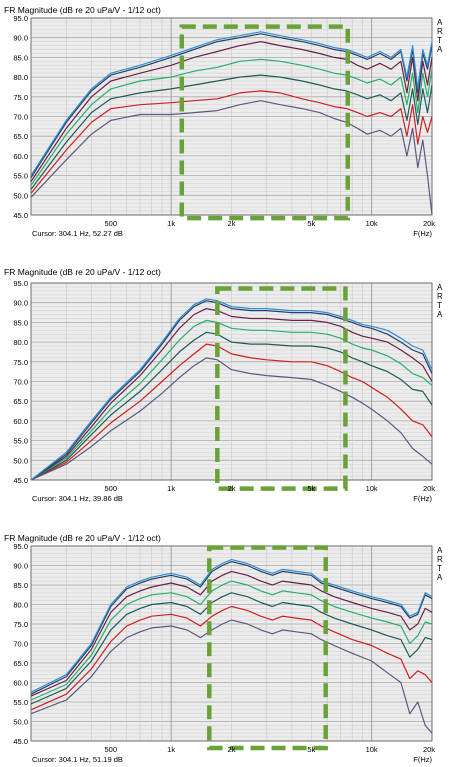 The image size is (463, 767). Describe the element at coordinates (77, 498) in the screenshot. I see `cursor-readout: Cursor: 304.1 Hz, 39.86 dB` at that location.